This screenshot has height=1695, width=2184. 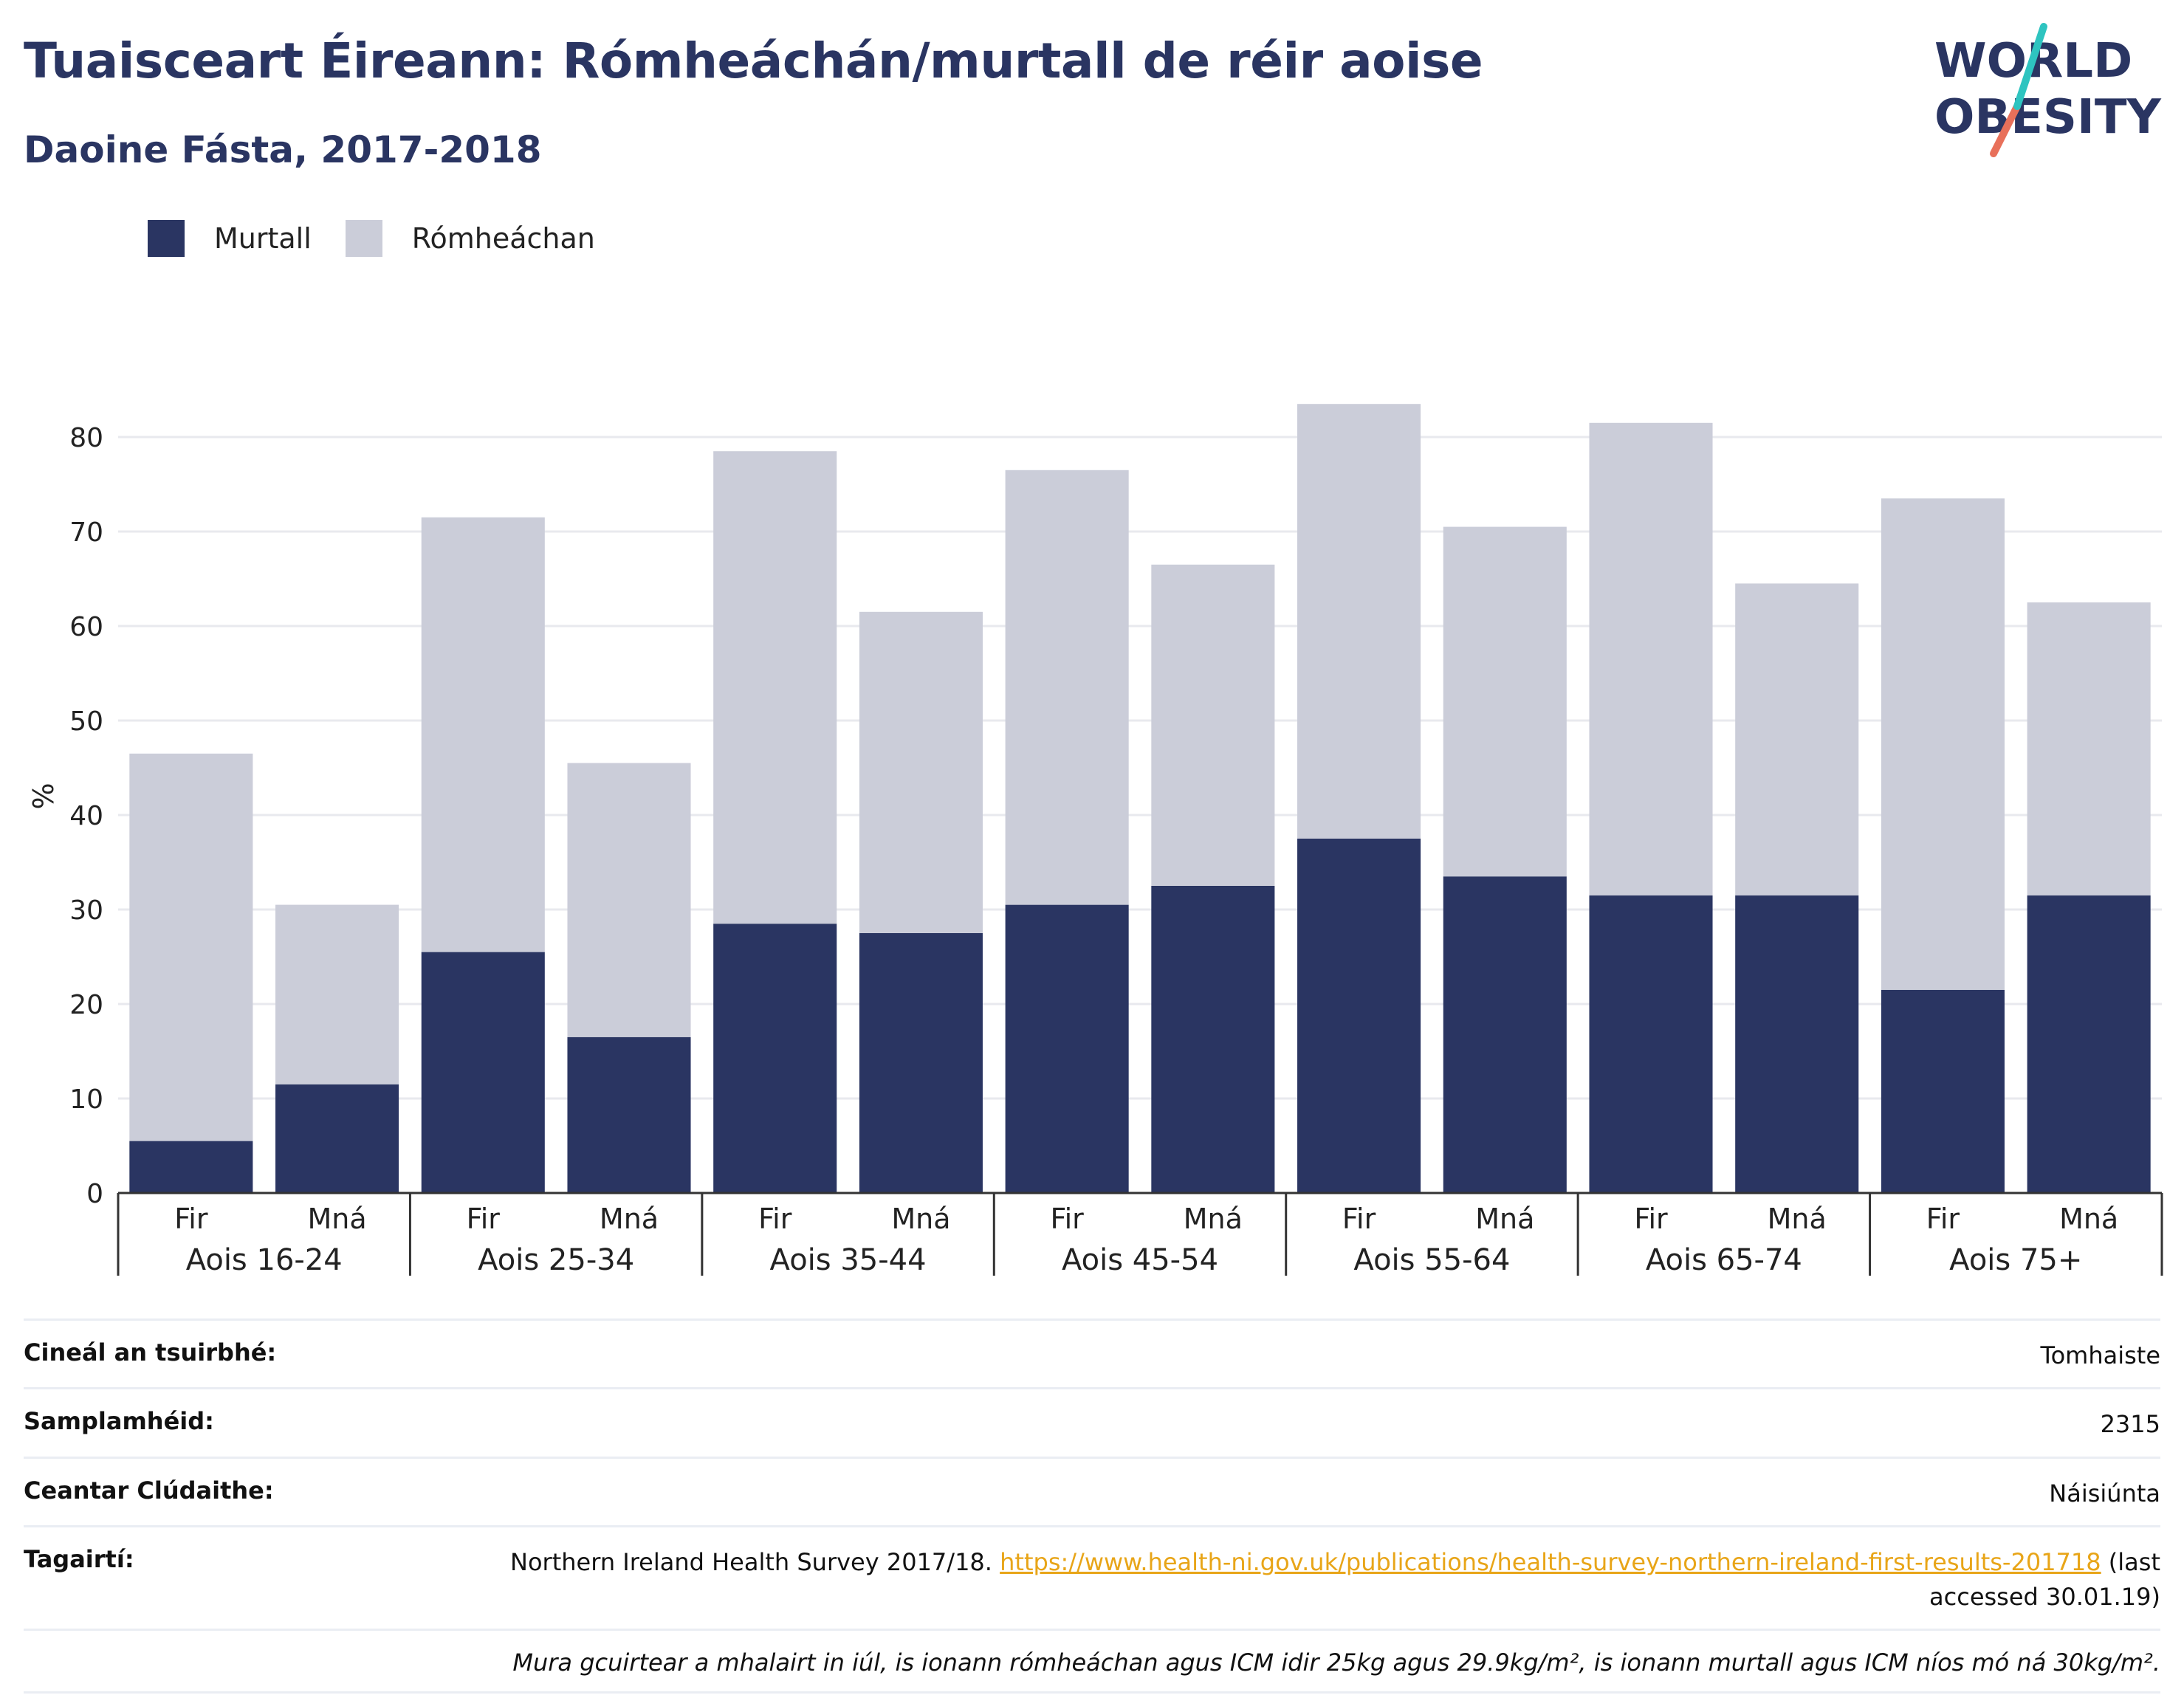 I want to click on y-tick-label: 10, so click(x=86, y=1099).